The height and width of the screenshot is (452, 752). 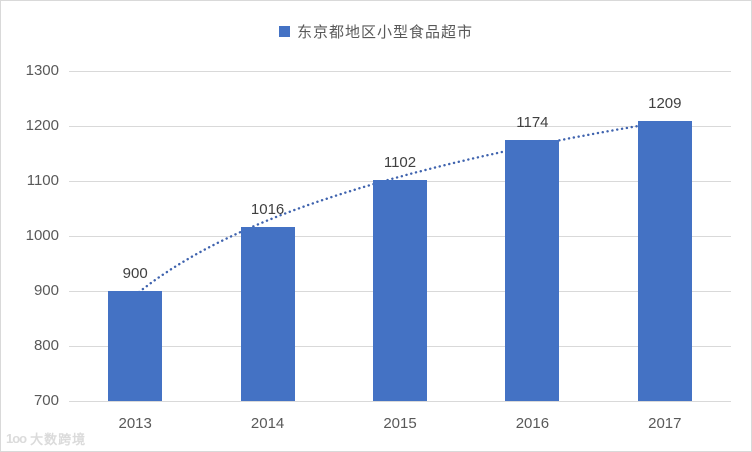 I want to click on watermark-logo-icon: 1oo, so click(x=16, y=438).